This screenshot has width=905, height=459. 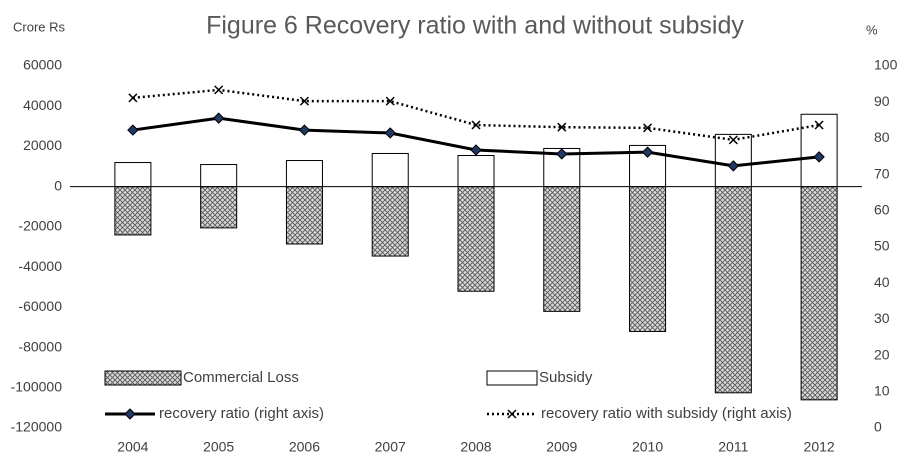 What do you see at coordinates (40, 306) in the screenshot?
I see `y-tick-label: -60000` at bounding box center [40, 306].